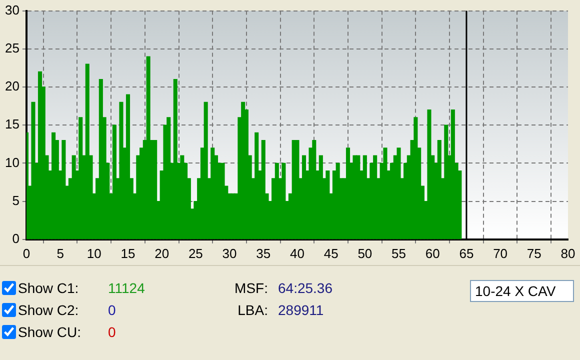  Describe the element at coordinates (126, 288) in the screenshot. I see `text: 11124` at that location.